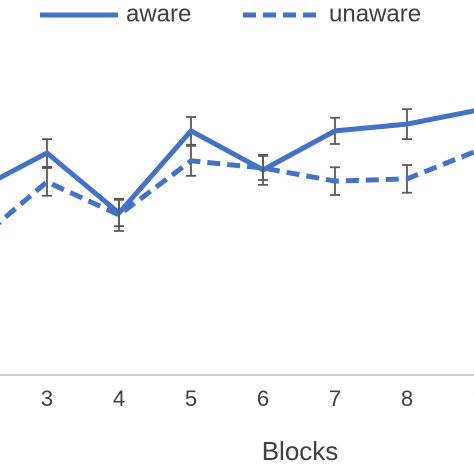  What do you see at coordinates (191, 398) in the screenshot?
I see `x-tick-label: 5` at bounding box center [191, 398].